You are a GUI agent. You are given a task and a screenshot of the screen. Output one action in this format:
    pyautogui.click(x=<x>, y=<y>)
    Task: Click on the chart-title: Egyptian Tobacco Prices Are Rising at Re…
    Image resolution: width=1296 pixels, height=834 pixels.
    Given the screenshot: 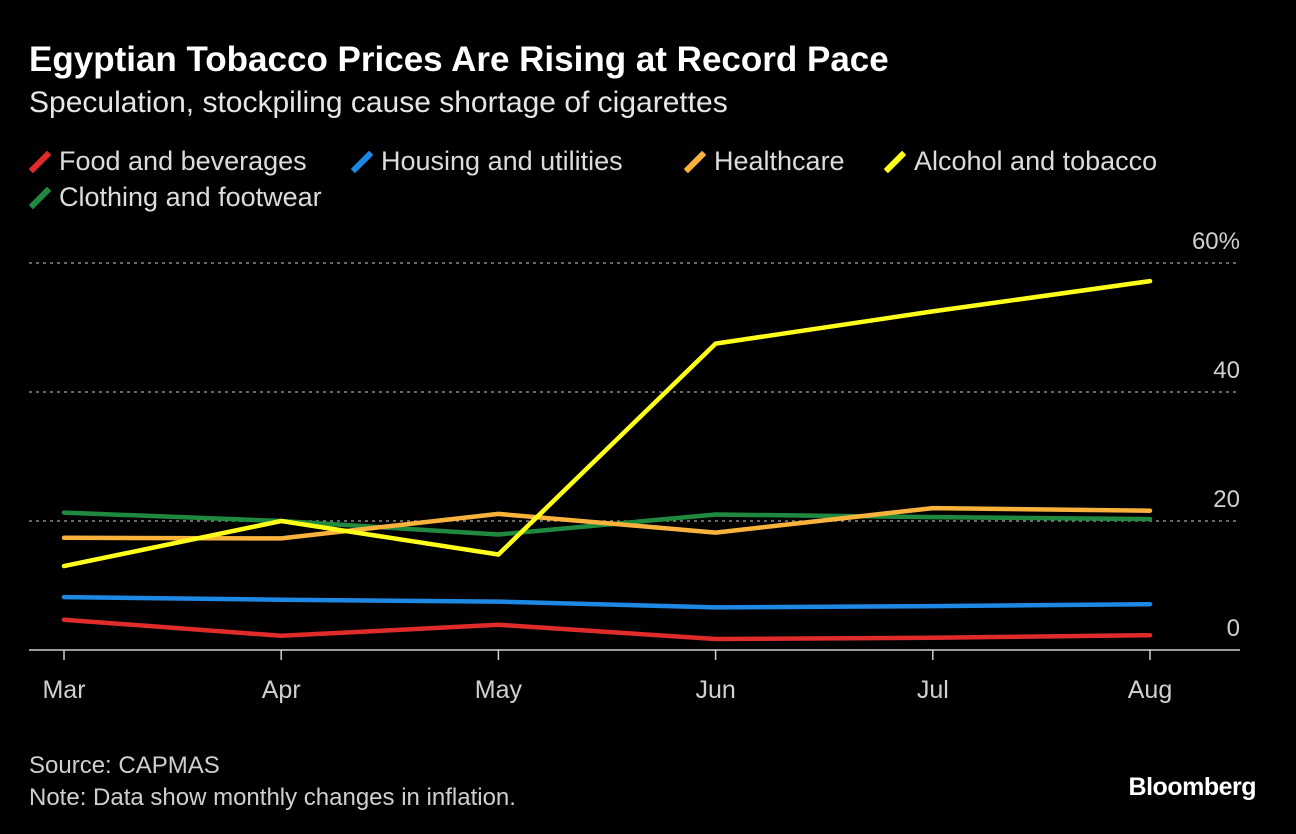 What is the action you would take?
    pyautogui.click(x=459, y=59)
    